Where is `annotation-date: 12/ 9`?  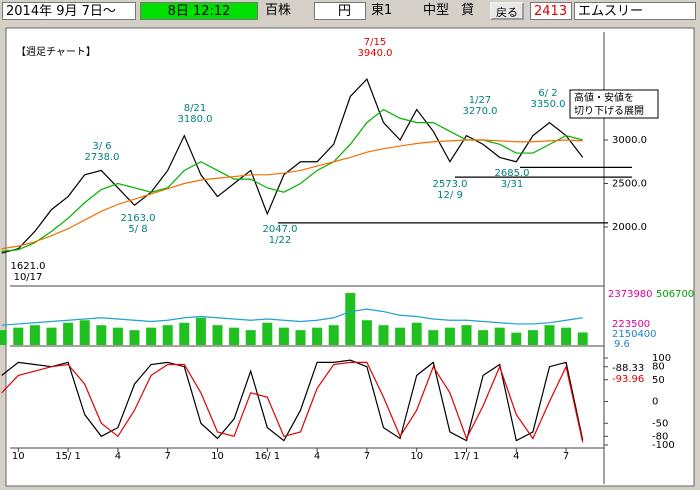 annotation-date: 12/ 9 is located at coordinates (450, 195).